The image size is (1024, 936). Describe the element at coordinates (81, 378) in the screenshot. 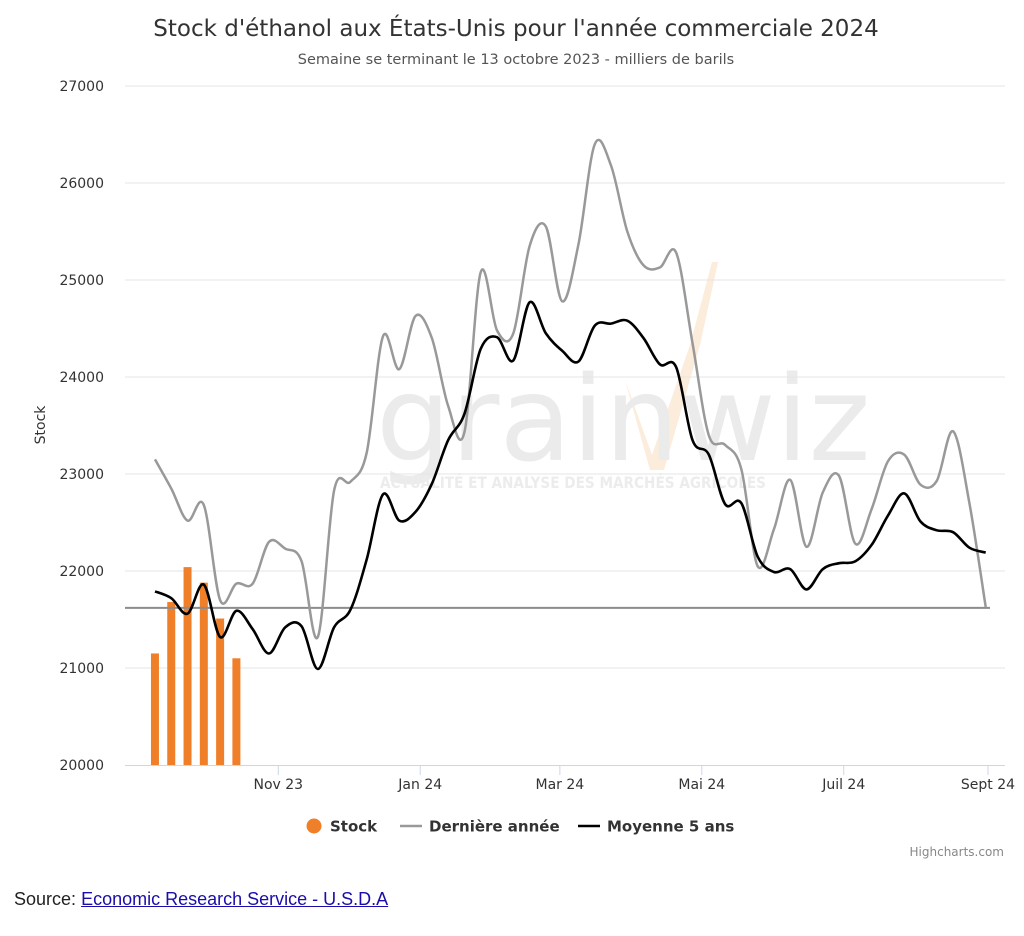

I see `y-tick-label: 24000` at that location.